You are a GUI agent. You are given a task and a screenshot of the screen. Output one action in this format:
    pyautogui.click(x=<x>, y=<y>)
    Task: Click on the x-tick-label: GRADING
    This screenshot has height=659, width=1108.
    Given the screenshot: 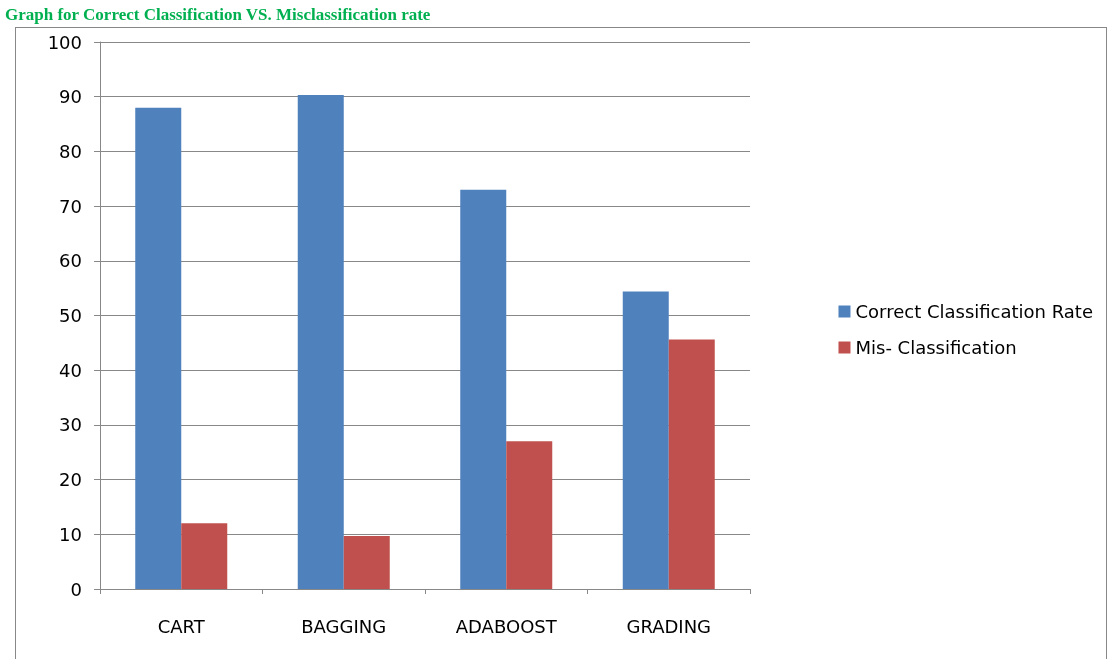 What is the action you would take?
    pyautogui.click(x=669, y=626)
    